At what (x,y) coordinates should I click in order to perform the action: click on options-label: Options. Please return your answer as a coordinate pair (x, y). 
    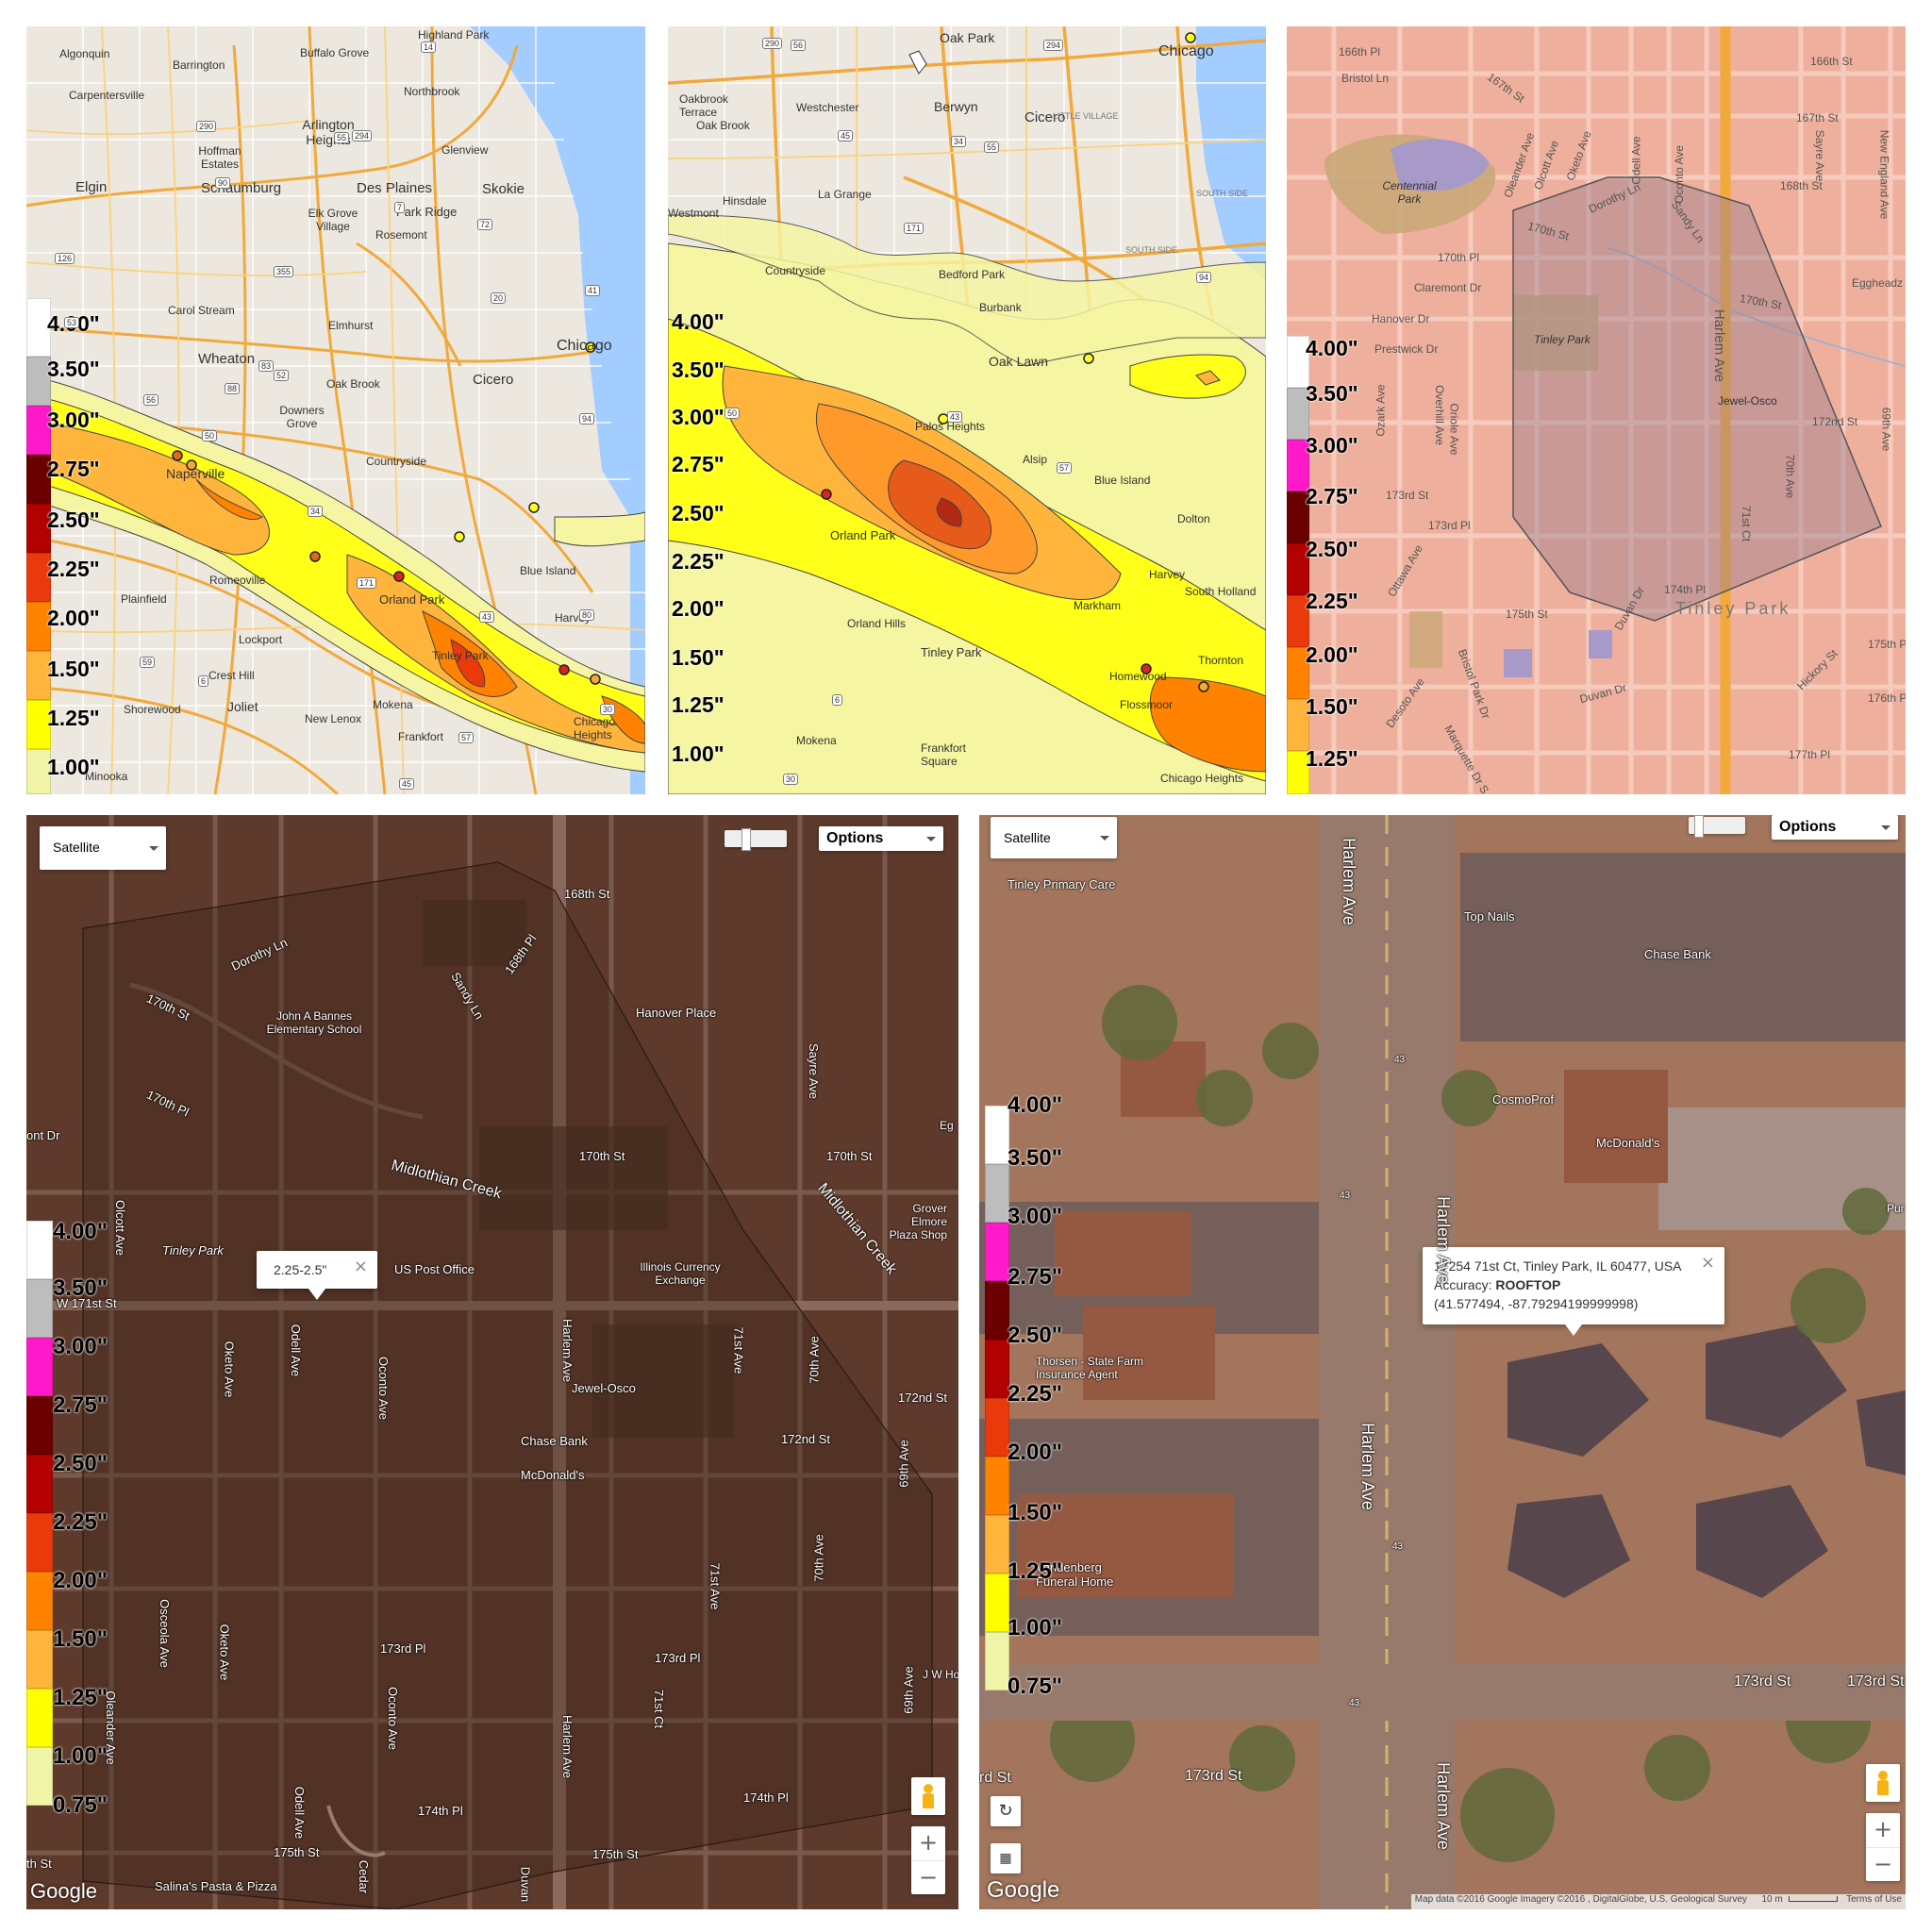
    Looking at the image, I should click on (855, 838).